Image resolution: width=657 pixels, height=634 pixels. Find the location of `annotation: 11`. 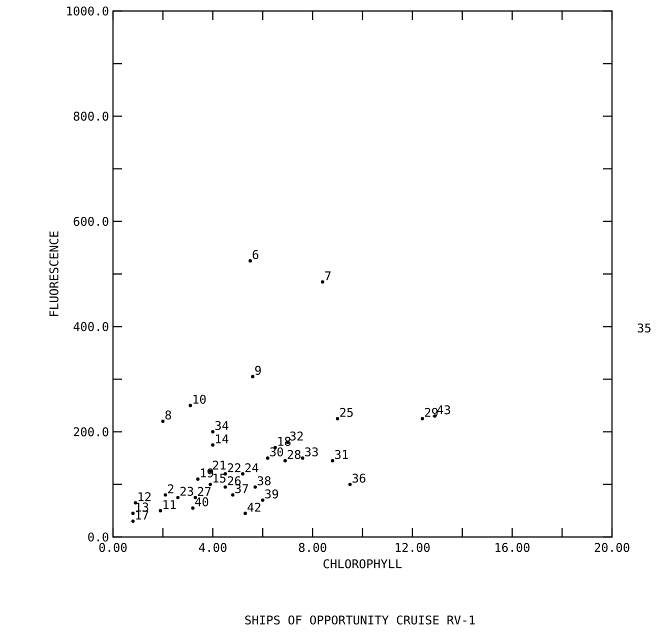

annotation: 11 is located at coordinates (170, 504).